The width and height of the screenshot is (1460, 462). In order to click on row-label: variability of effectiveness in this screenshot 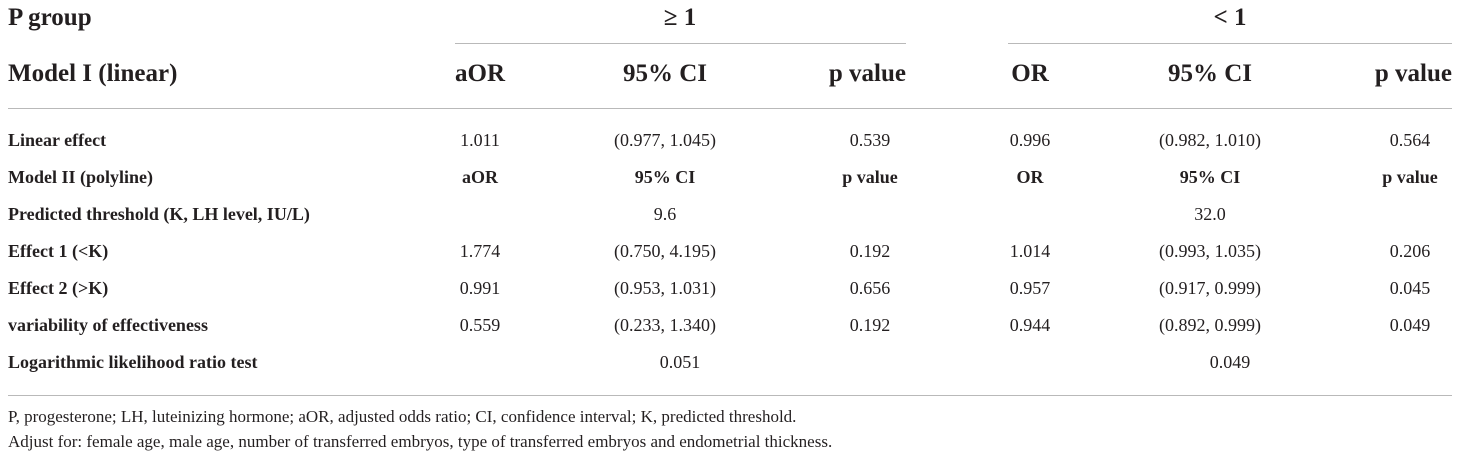, I will do `click(108, 325)`.